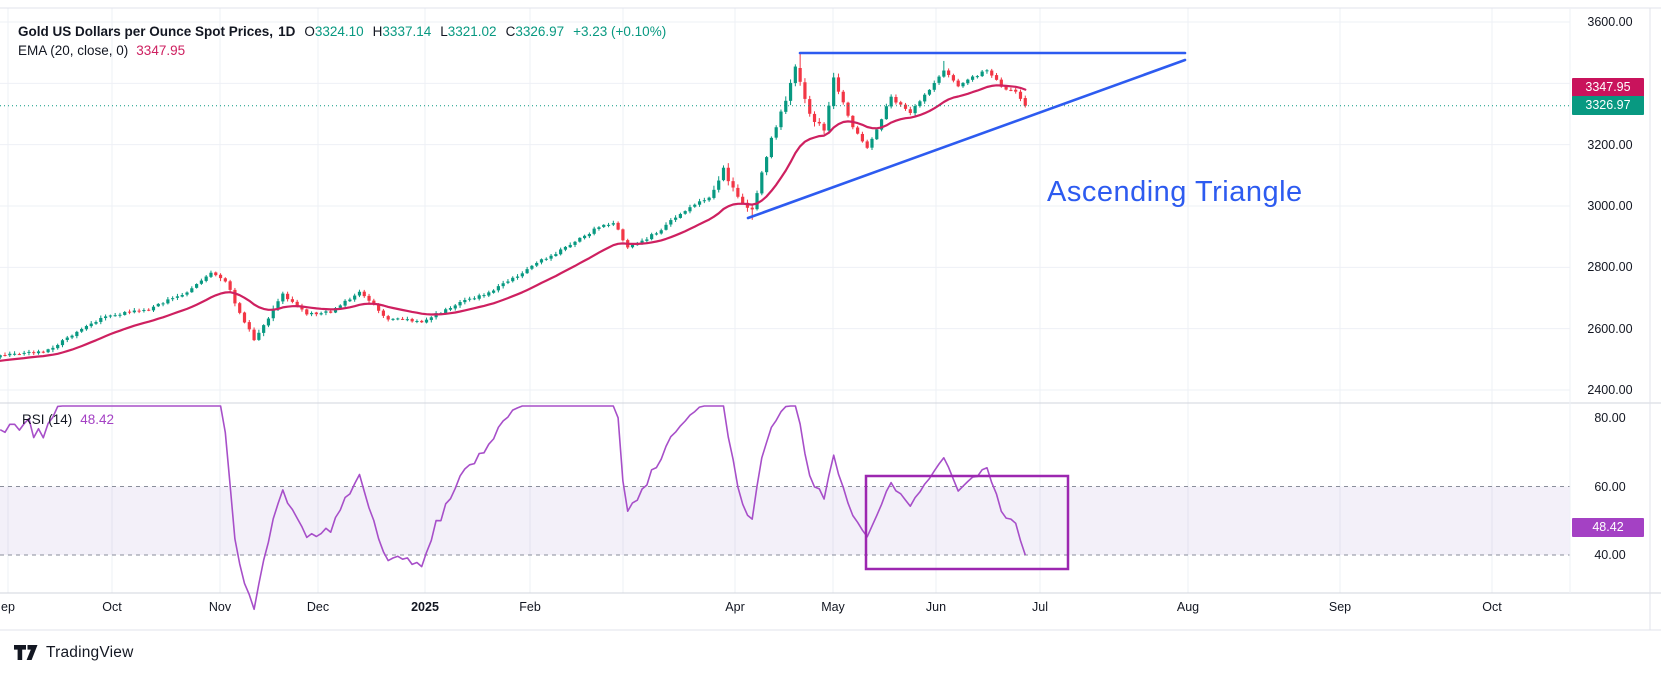  I want to click on rsi-legend-row: RSI (14) 48.42, so click(68, 419).